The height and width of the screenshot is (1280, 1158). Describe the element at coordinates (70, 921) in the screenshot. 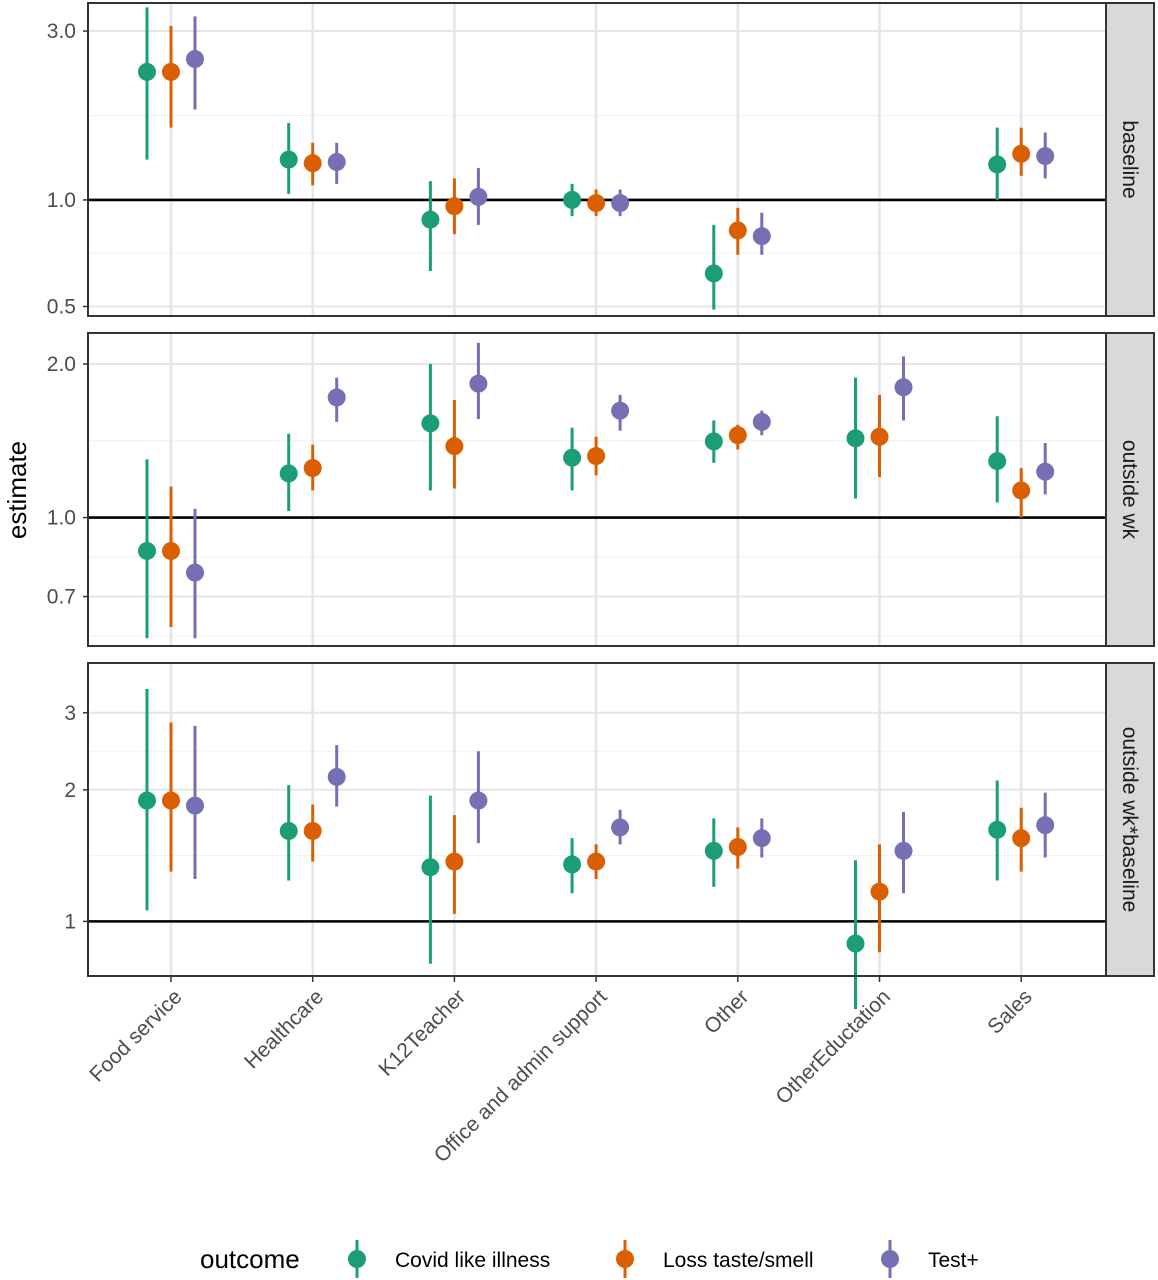

I see `y-tick-label: 1` at that location.